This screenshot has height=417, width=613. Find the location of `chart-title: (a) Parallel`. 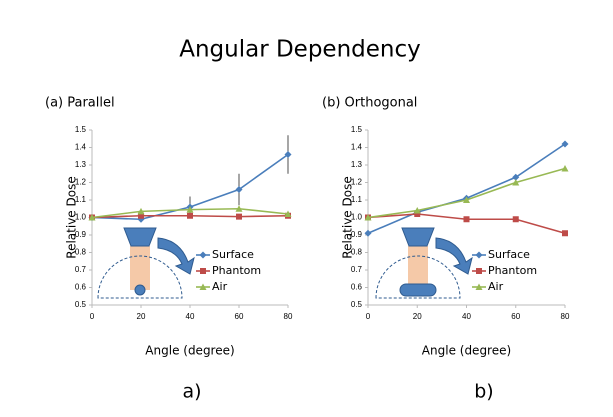

chart-title: (a) Parallel is located at coordinates (80, 103).